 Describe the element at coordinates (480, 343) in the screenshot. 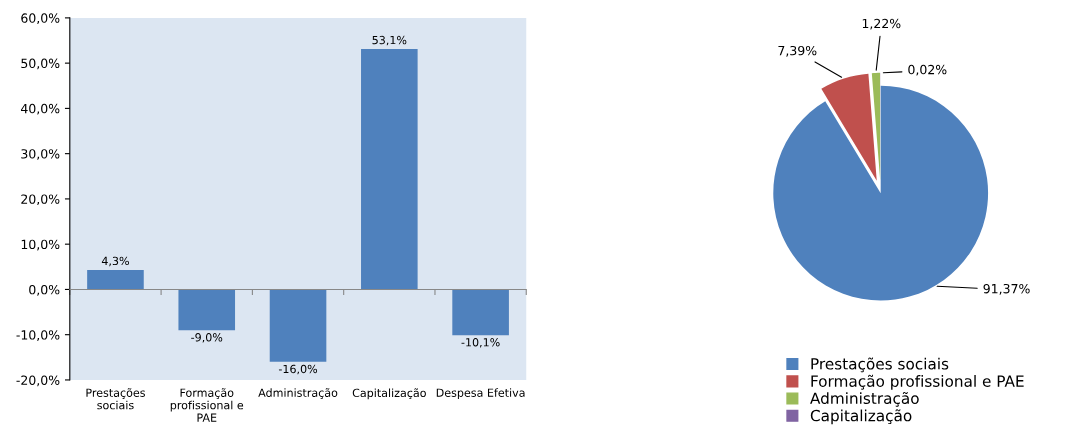

I see `data-label: -10,1%` at that location.